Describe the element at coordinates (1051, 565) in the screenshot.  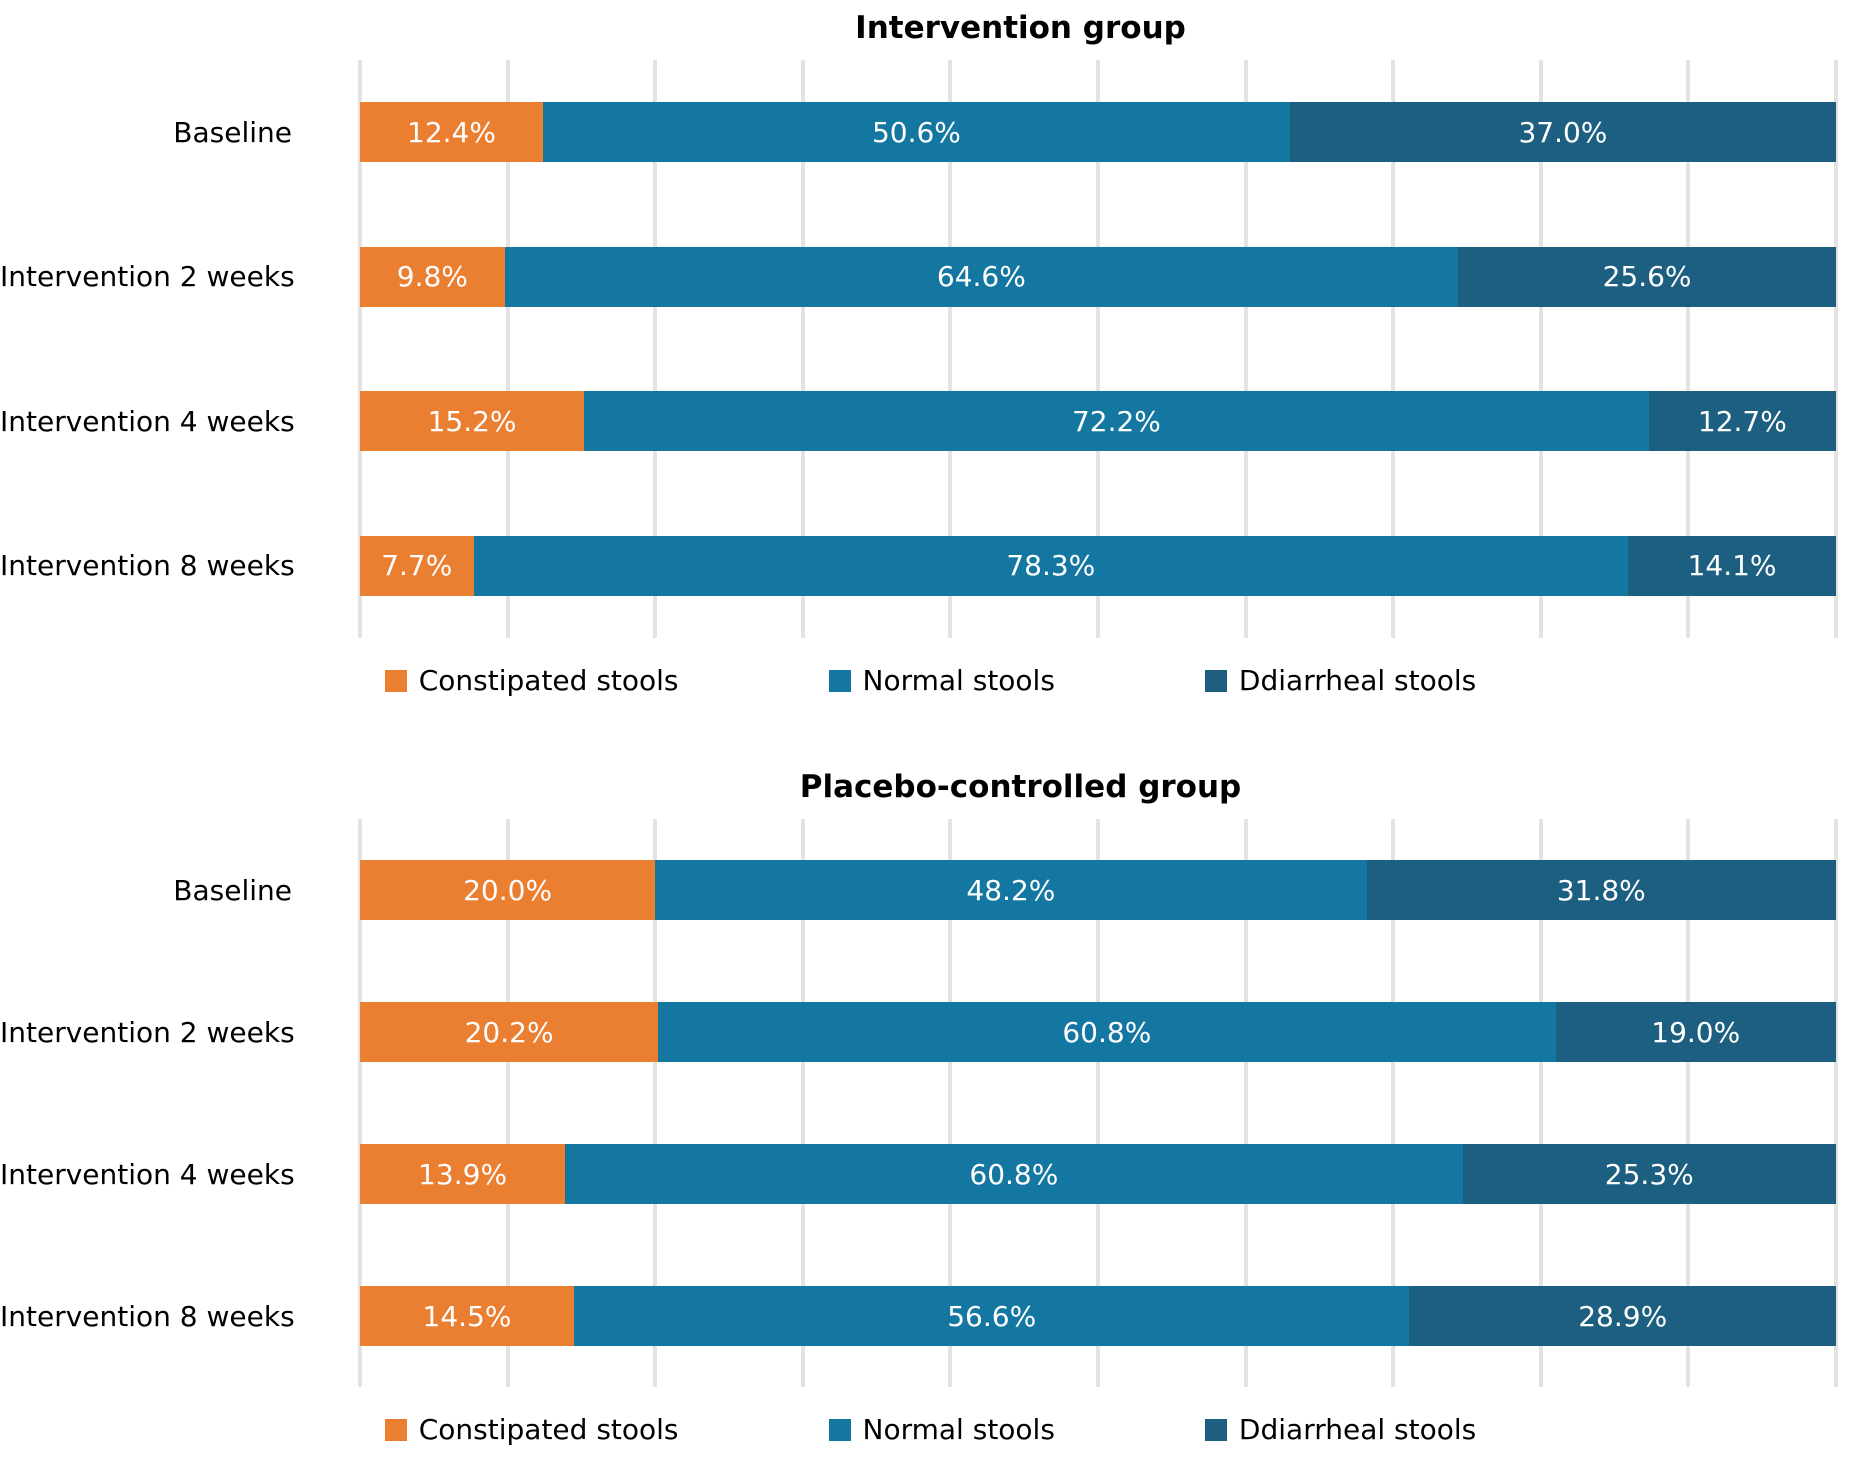
I see `segment-normal-stools: 78.3%` at that location.